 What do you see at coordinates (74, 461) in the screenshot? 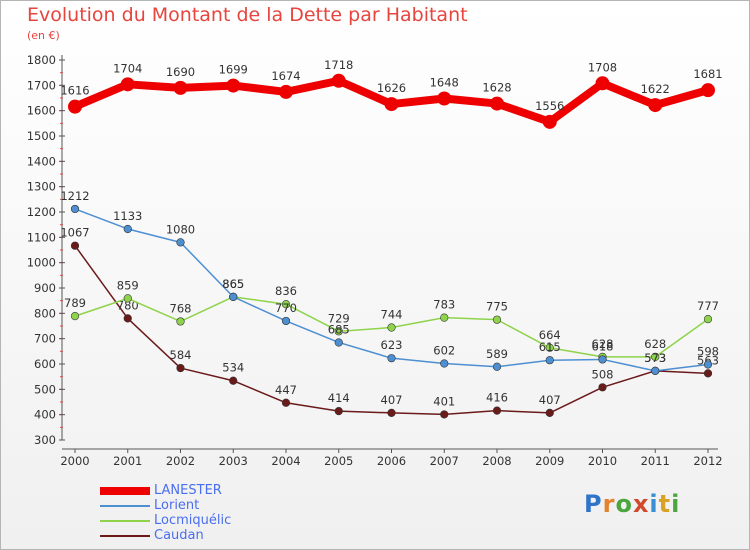
I see `x-tick-label: 2000` at bounding box center [74, 461].